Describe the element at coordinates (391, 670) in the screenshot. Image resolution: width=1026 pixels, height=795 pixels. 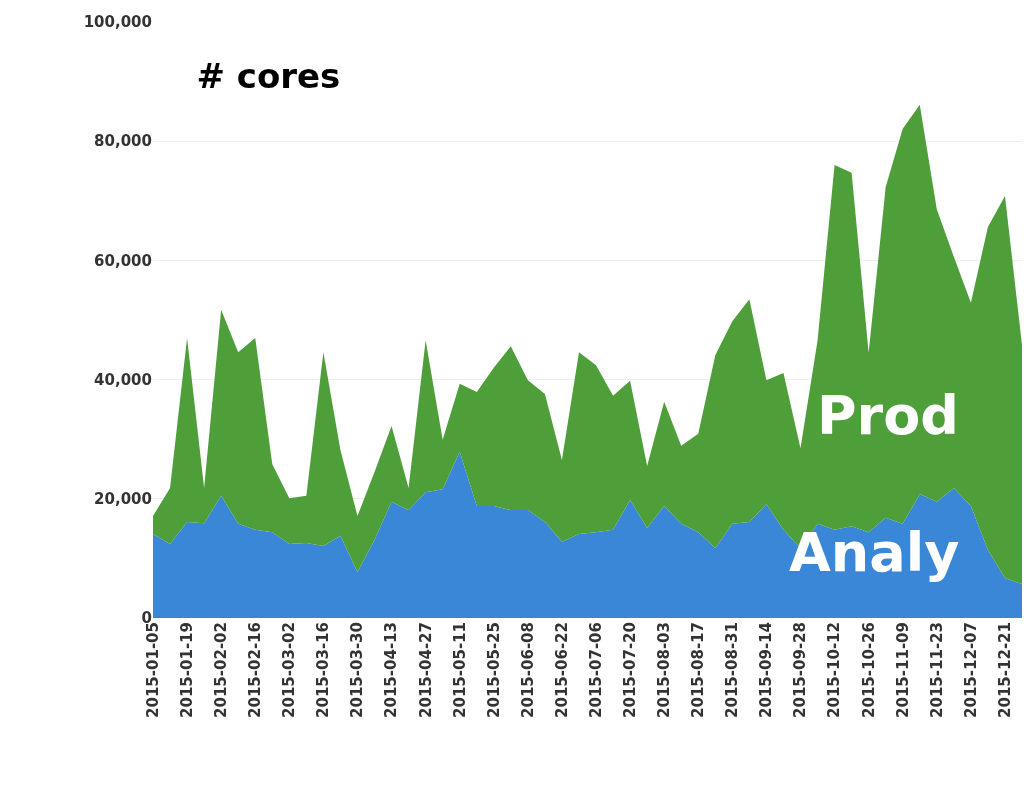
I see `x-tick-label: 2015-04-13` at that location.